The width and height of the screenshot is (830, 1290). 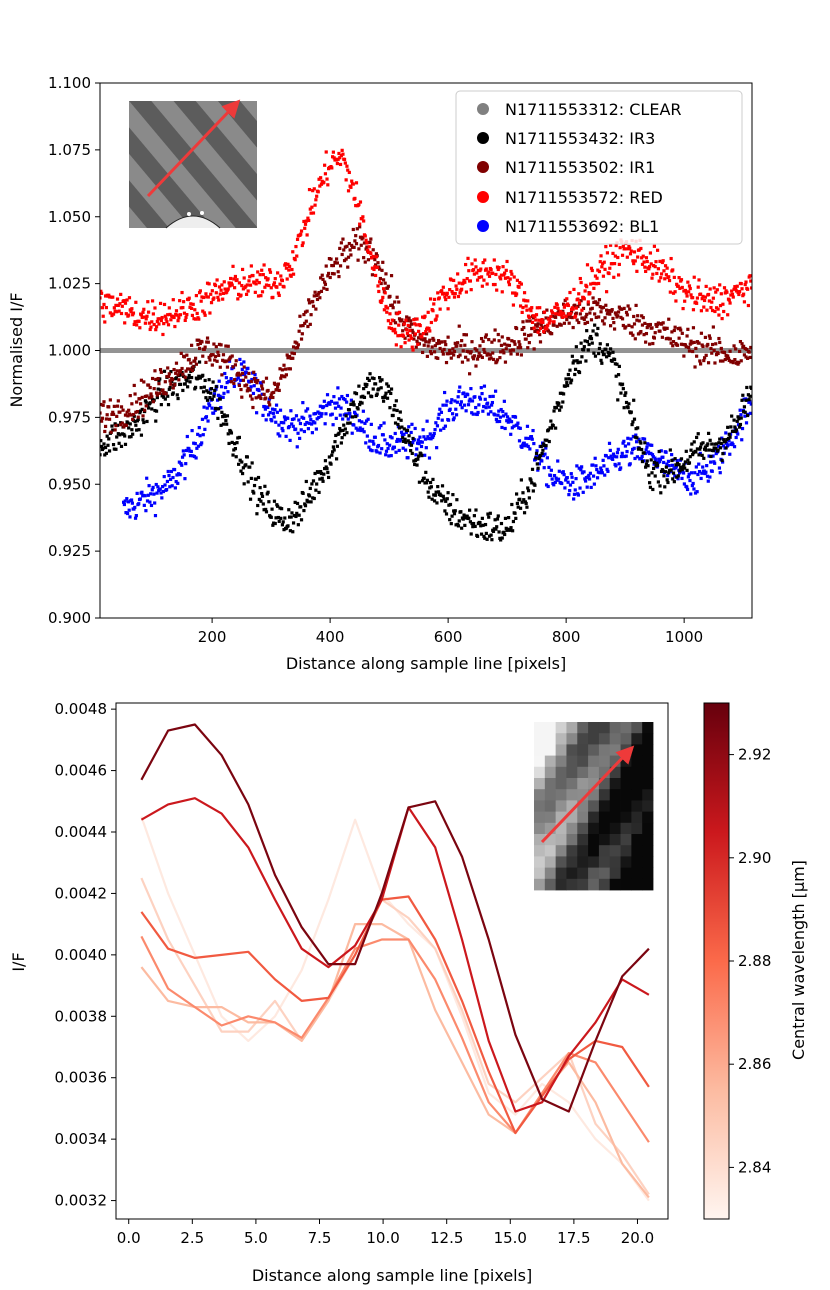 What do you see at coordinates (754, 755) in the screenshot?
I see `colorbar-tick-label: 2.92` at bounding box center [754, 755].